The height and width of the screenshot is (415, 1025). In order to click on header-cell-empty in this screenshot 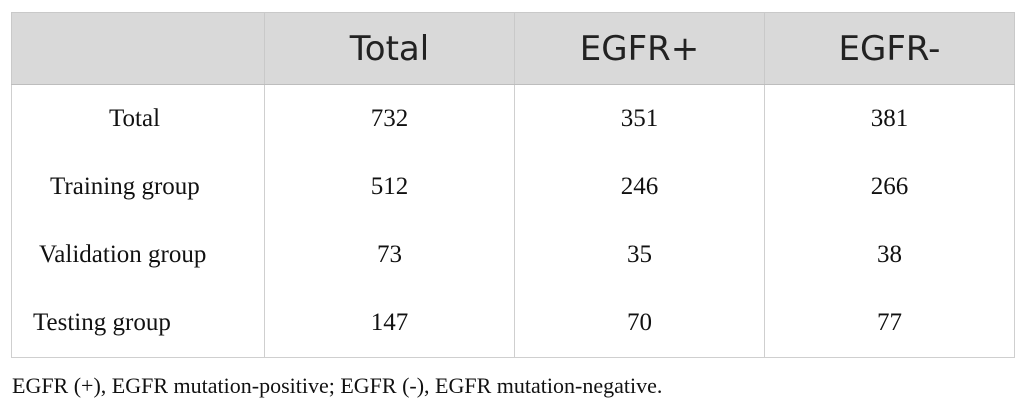, I will do `click(138, 48)`.